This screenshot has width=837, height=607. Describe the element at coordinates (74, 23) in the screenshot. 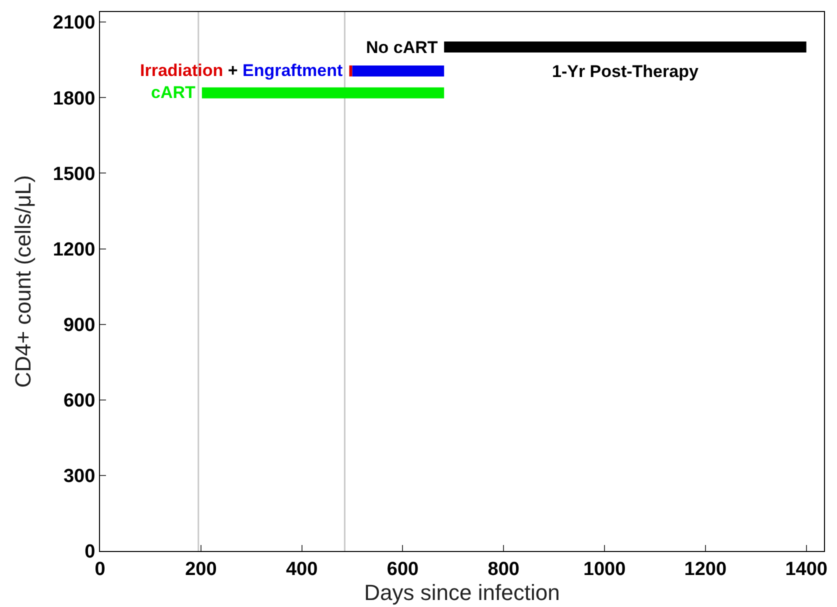

I see `y-tick-label: 2100` at that location.